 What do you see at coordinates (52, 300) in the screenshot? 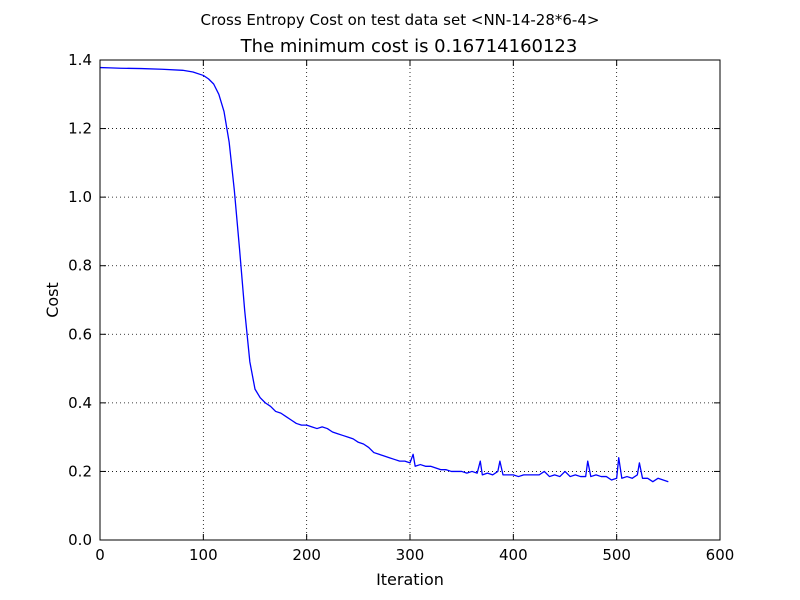
I see `y-axis-label: Cost` at bounding box center [52, 300].